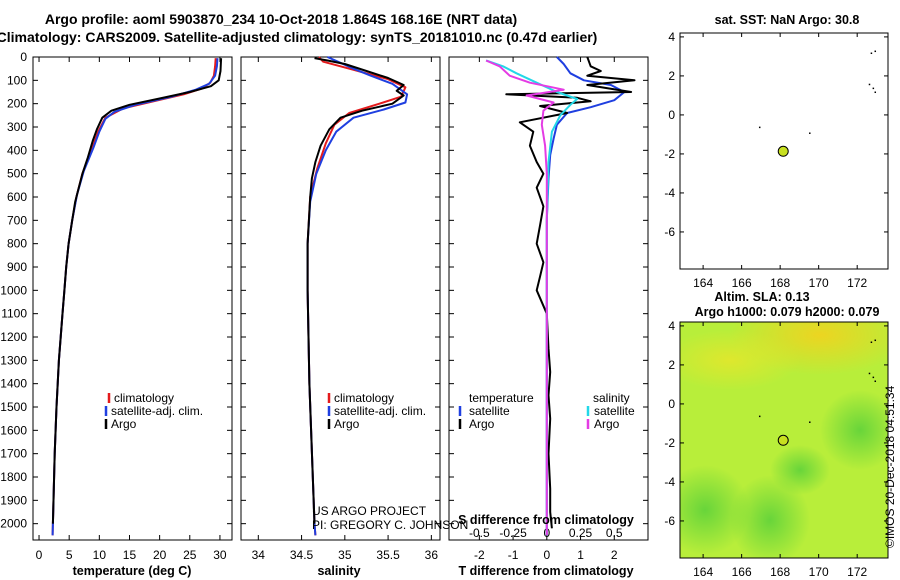 This screenshot has height=580, width=900. I want to click on x-tick-label: 0, so click(546, 555).